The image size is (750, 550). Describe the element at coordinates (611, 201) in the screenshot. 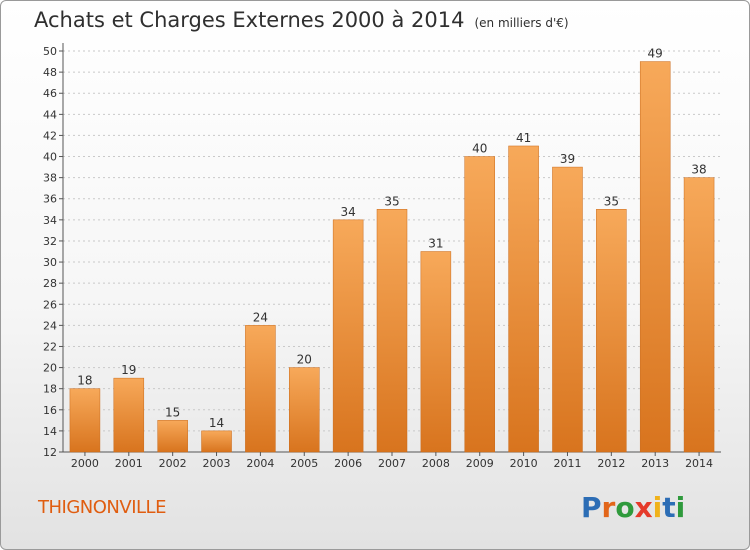

I see `data-label-2012: 35` at that location.